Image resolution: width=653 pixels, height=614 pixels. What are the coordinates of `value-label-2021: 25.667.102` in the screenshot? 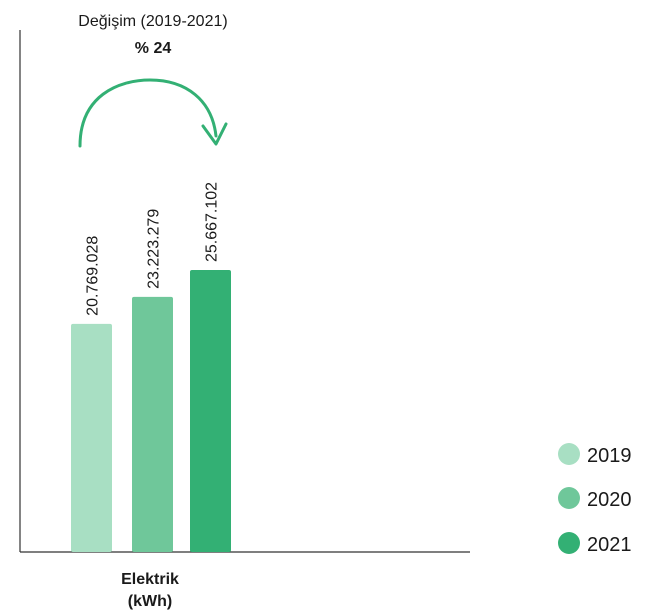 It's located at (212, 222).